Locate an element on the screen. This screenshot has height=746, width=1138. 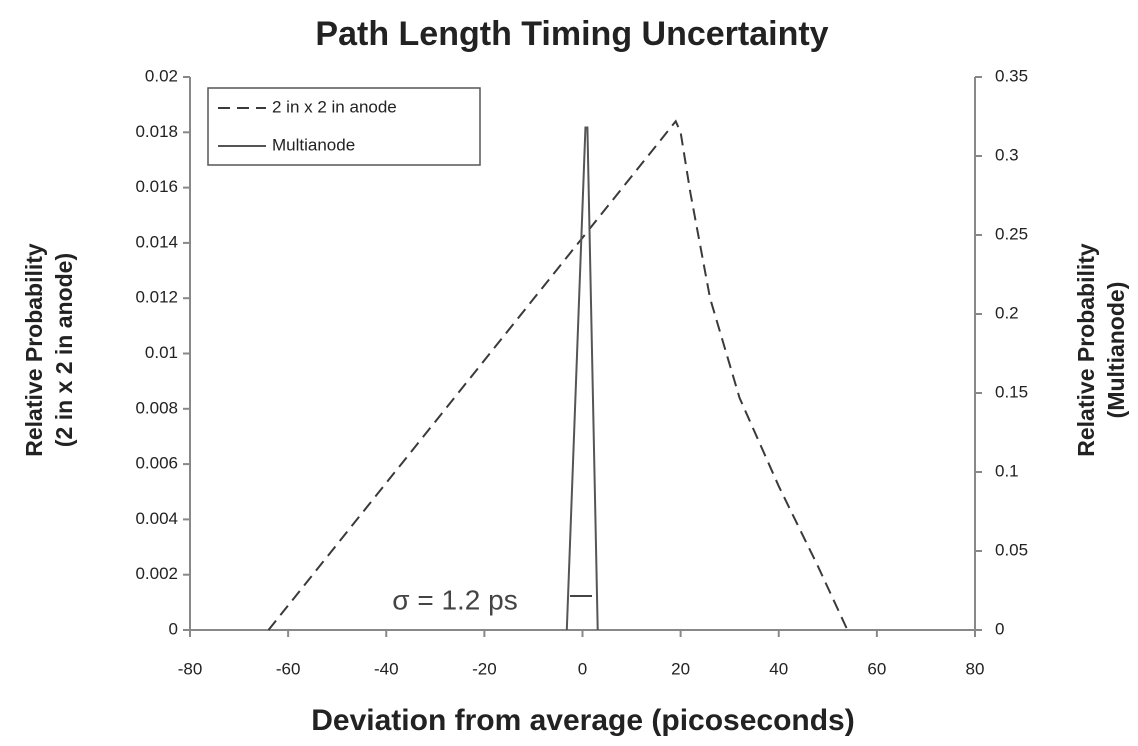
x-tick-label: -20 is located at coordinates (484, 668).